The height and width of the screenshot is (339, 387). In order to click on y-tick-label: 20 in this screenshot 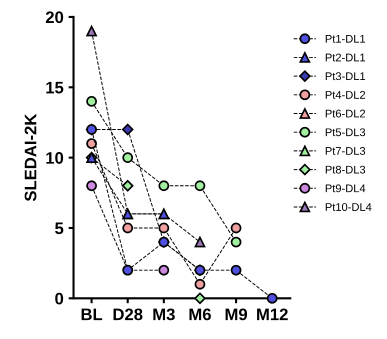, I will do `click(55, 17)`.